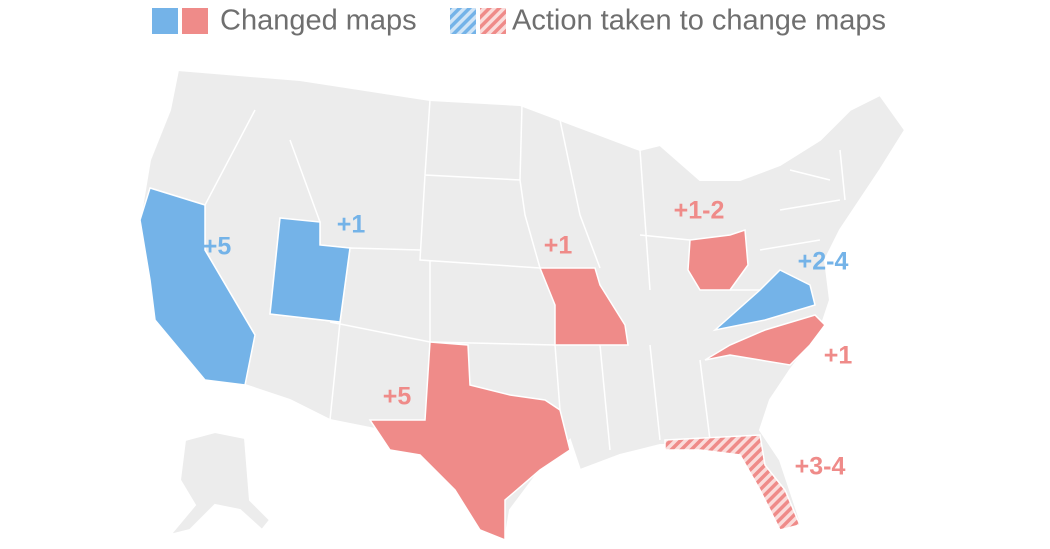 The width and height of the screenshot is (1050, 549). I want to click on state-label: +3-4, so click(820, 467).